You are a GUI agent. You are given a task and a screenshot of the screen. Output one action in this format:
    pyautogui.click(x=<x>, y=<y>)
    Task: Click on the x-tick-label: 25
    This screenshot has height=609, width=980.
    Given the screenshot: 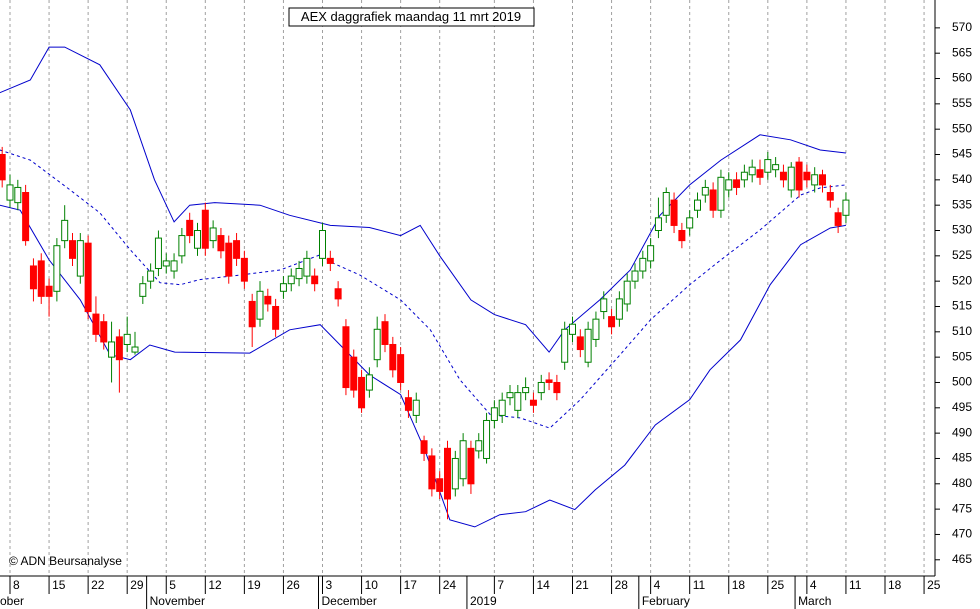 What is the action you would take?
    pyautogui.click(x=934, y=585)
    